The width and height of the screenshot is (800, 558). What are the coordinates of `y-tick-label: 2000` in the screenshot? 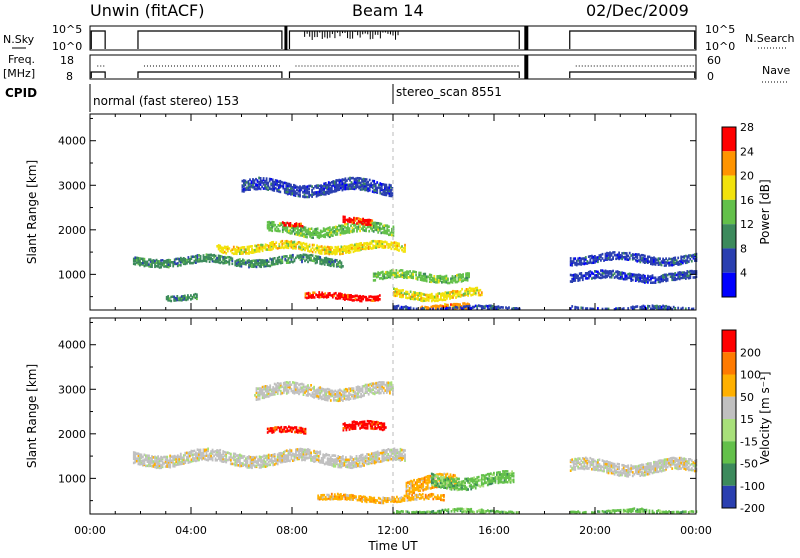 It's located at (72, 230).